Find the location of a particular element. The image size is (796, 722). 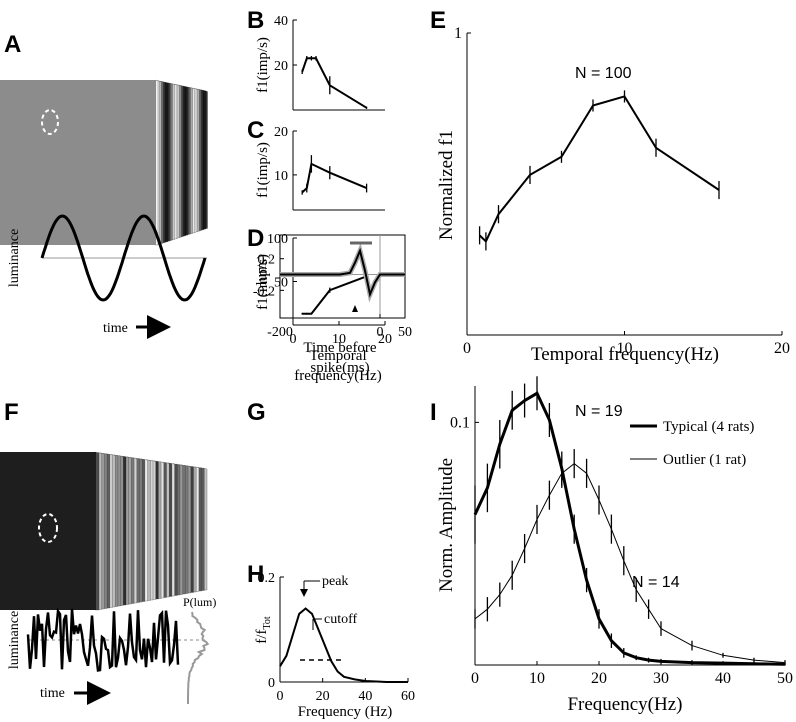

y-tick-label: 1 is located at coordinates (458, 33).